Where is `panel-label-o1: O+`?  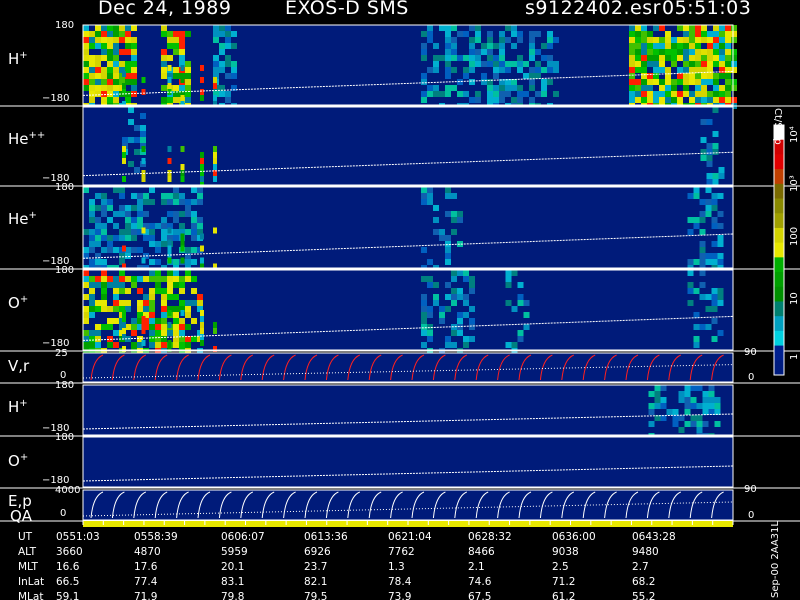
panel-label-o1: O+ is located at coordinates (18, 303).